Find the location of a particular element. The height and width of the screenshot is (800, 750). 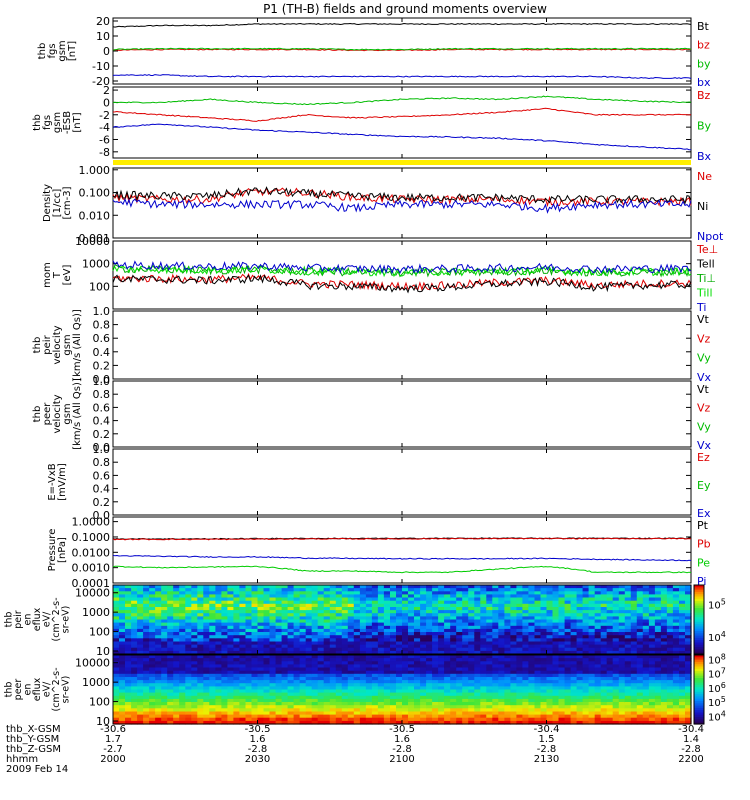

panel-ylabel: velocity is located at coordinates (57, 344).